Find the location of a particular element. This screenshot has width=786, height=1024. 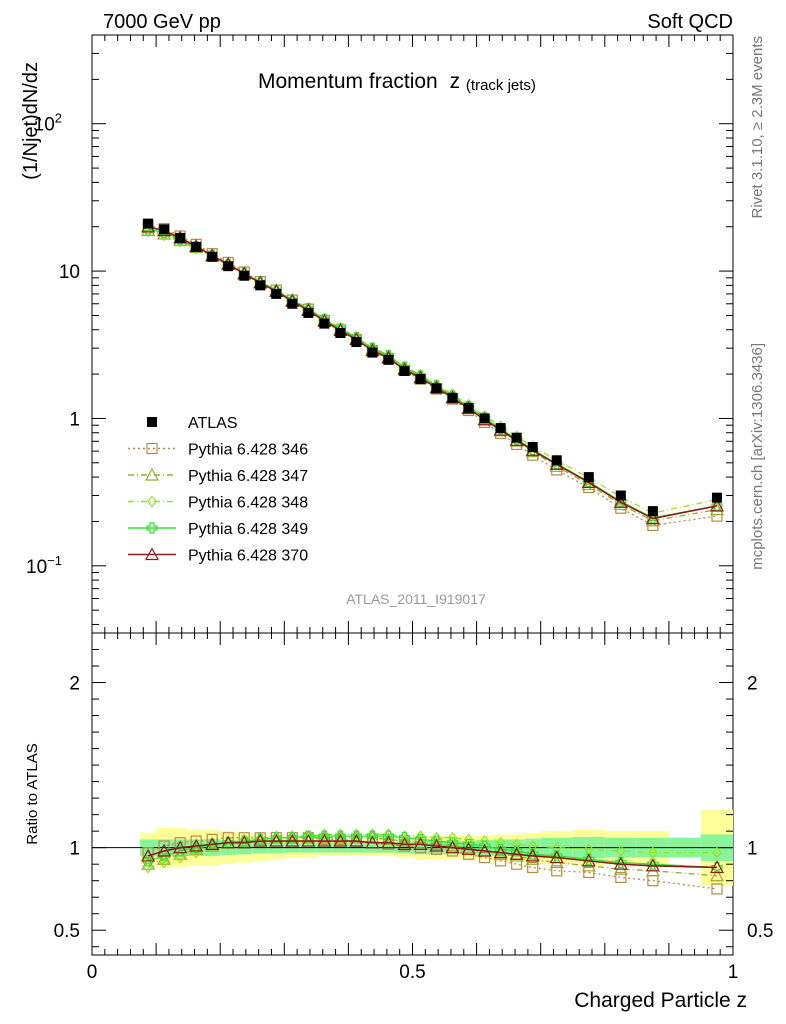

legend-label: Pythia 6.428 346 is located at coordinates (248, 450).